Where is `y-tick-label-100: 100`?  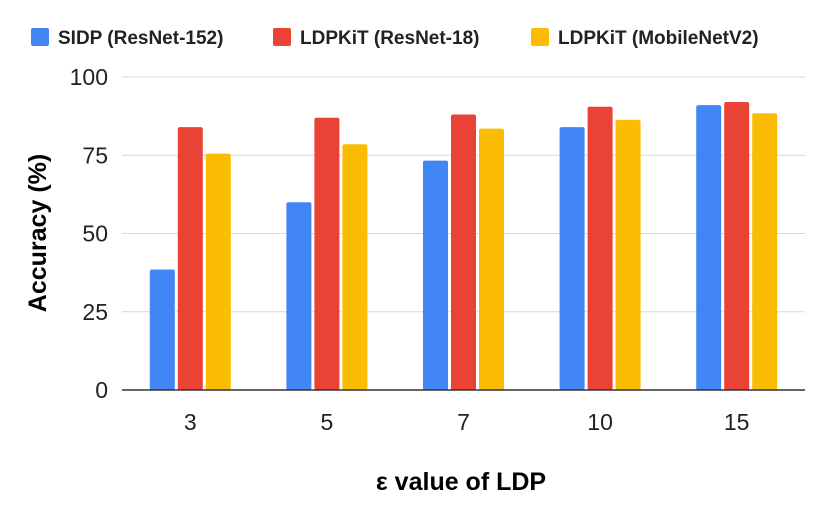
y-tick-label-100: 100 is located at coordinates (89, 77).